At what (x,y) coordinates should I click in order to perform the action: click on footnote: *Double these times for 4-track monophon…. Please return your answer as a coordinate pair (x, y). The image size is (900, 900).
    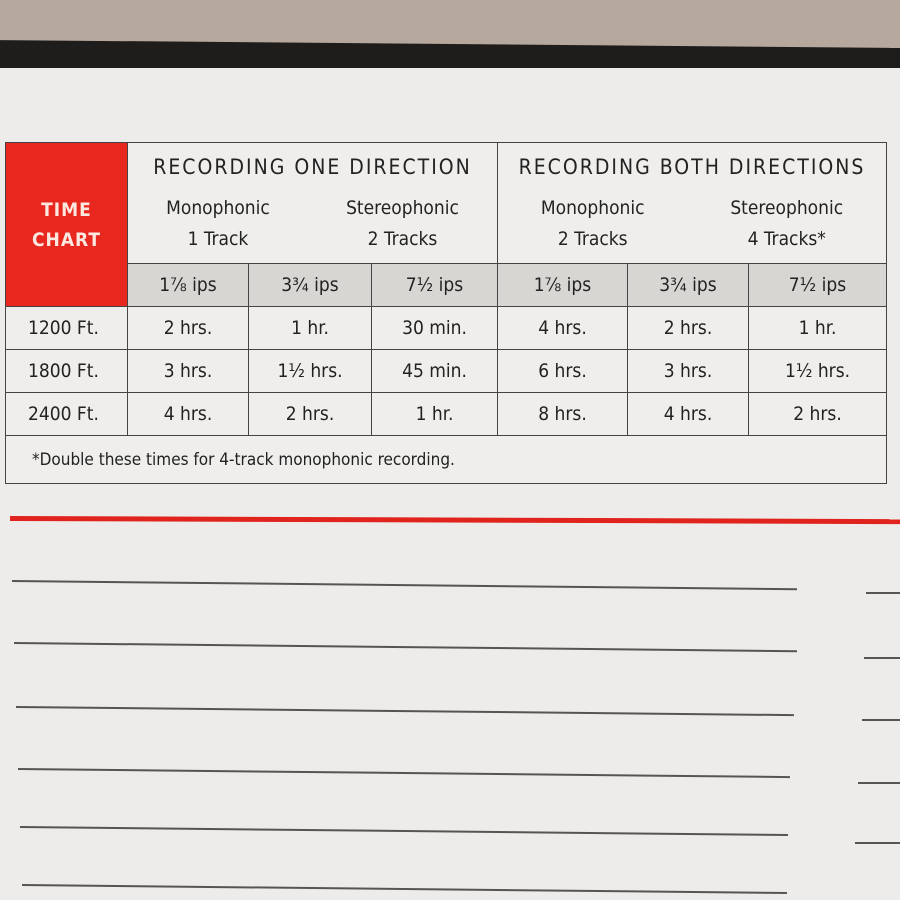
    Looking at the image, I should click on (446, 459).